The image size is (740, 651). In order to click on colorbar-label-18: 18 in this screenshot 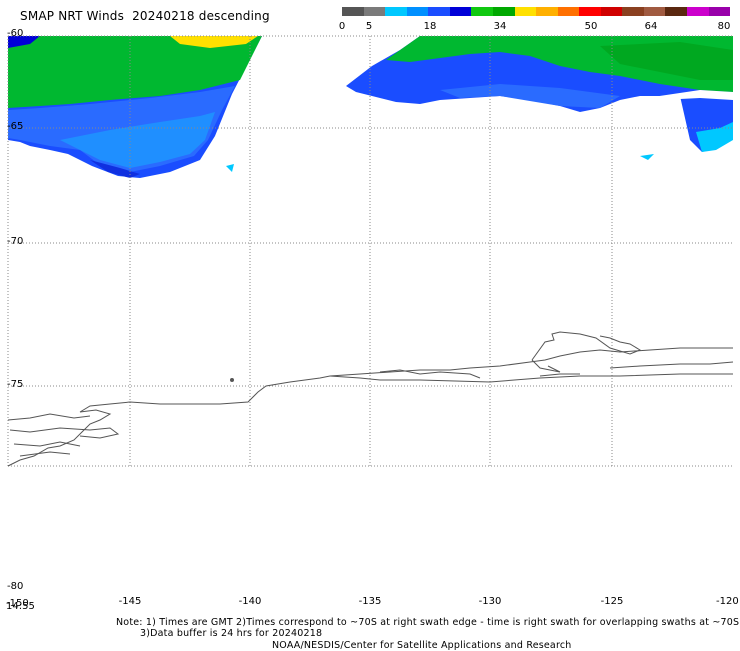, I will do `click(430, 26)`.